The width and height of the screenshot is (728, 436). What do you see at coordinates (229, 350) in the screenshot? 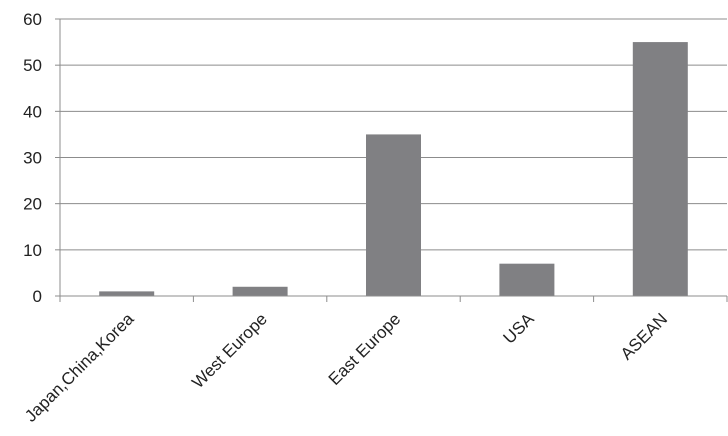
I see `x-category-label: West Europe` at bounding box center [229, 350].